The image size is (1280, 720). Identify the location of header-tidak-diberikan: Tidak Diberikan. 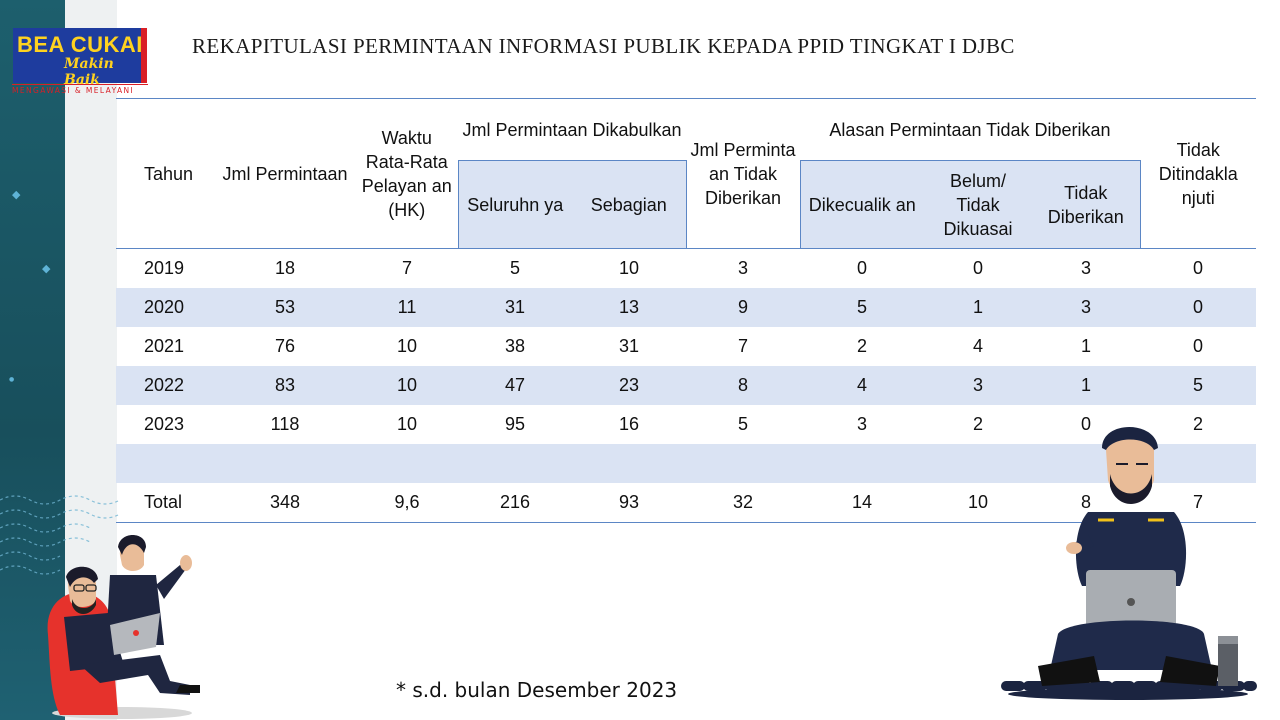
(1086, 204).